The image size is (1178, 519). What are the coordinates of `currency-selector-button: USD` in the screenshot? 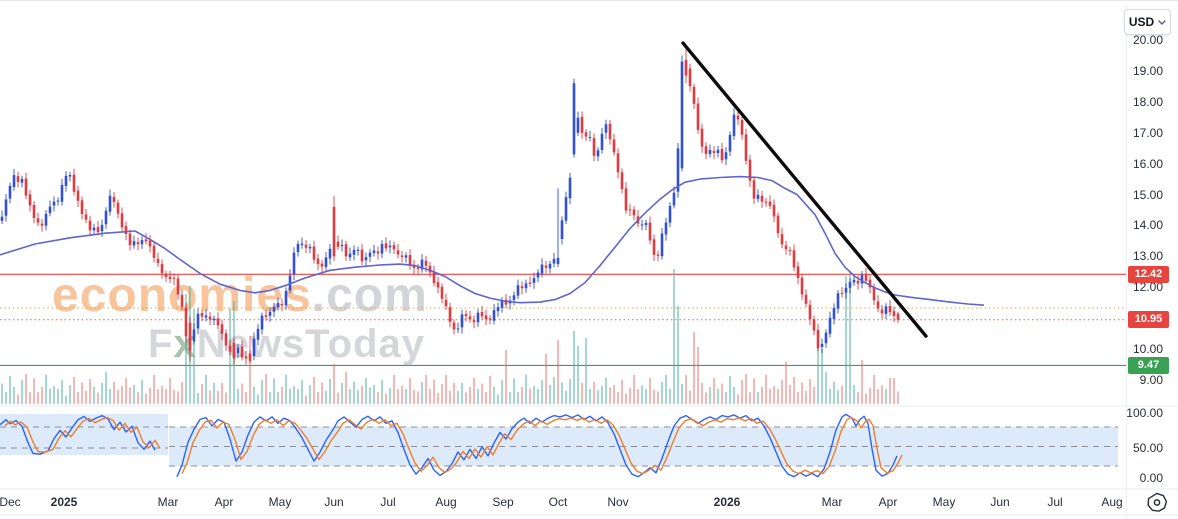 It's located at (1147, 22).